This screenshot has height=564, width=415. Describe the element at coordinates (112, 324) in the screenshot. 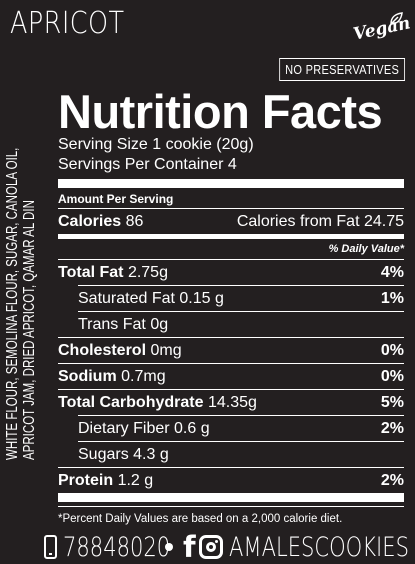

I see `nutrient-label: Trans Fat` at that location.